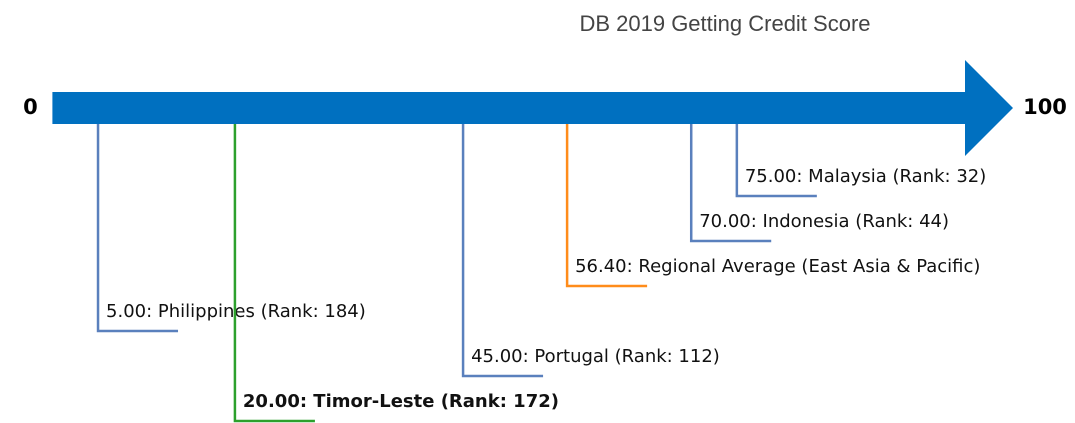 The width and height of the screenshot is (1075, 423). What do you see at coordinates (724, 23) in the screenshot?
I see `chart-title: DB 2019 Getting Credit Score` at bounding box center [724, 23].